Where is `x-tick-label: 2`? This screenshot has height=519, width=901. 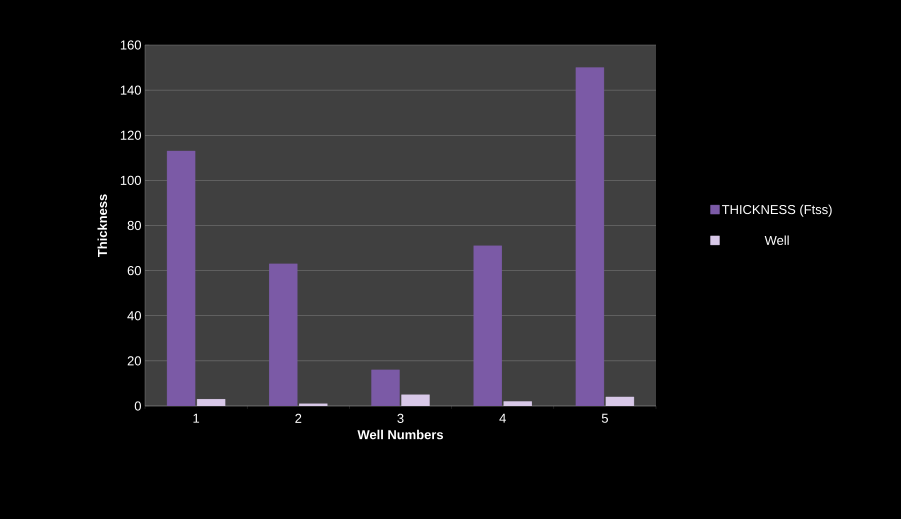 x-tick-label: 2 is located at coordinates (298, 418).